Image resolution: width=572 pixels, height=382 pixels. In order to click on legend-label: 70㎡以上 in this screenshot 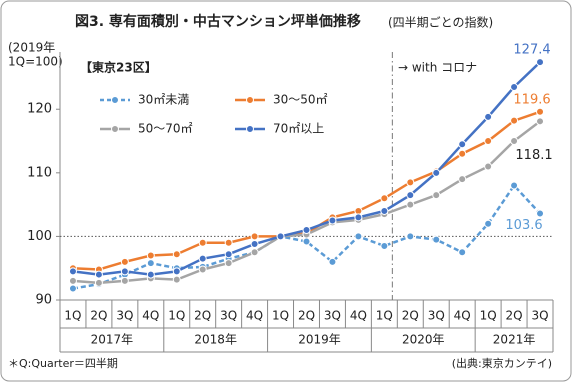, I will do `click(298, 129)`.